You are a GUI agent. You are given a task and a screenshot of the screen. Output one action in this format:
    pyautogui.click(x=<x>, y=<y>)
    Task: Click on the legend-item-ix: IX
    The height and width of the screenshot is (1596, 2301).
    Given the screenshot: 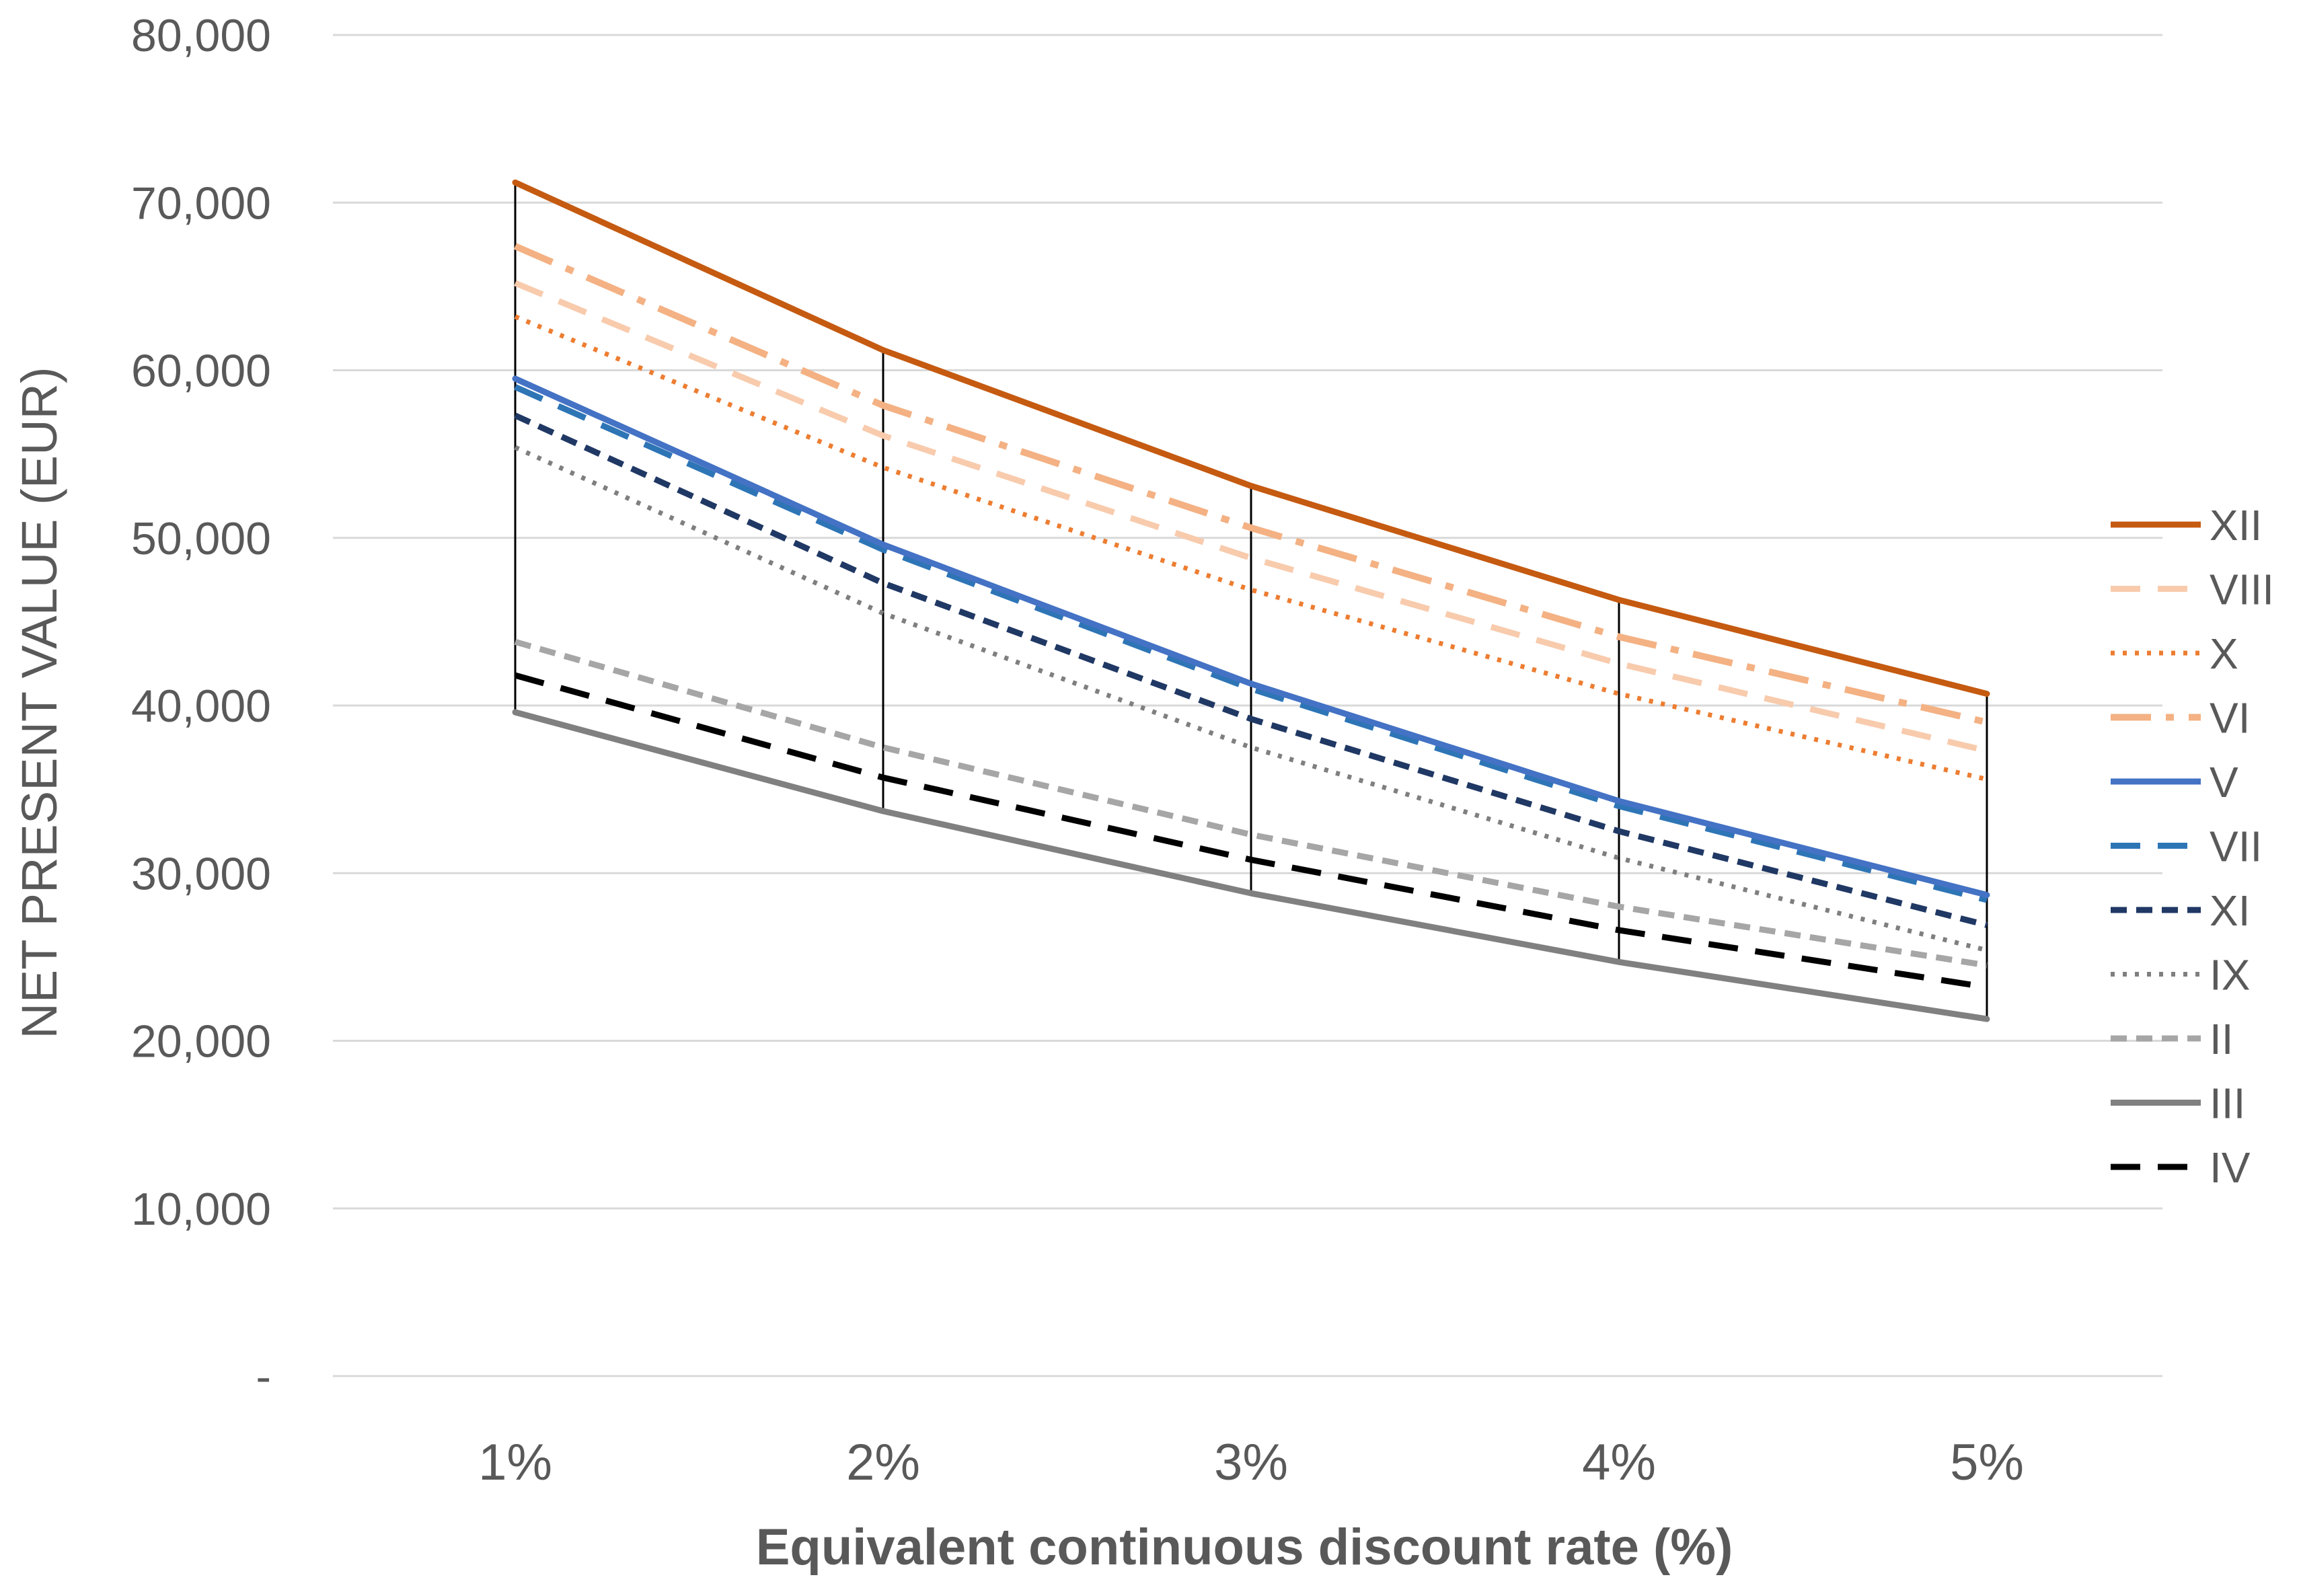 What is the action you would take?
    pyautogui.click(x=2180, y=975)
    